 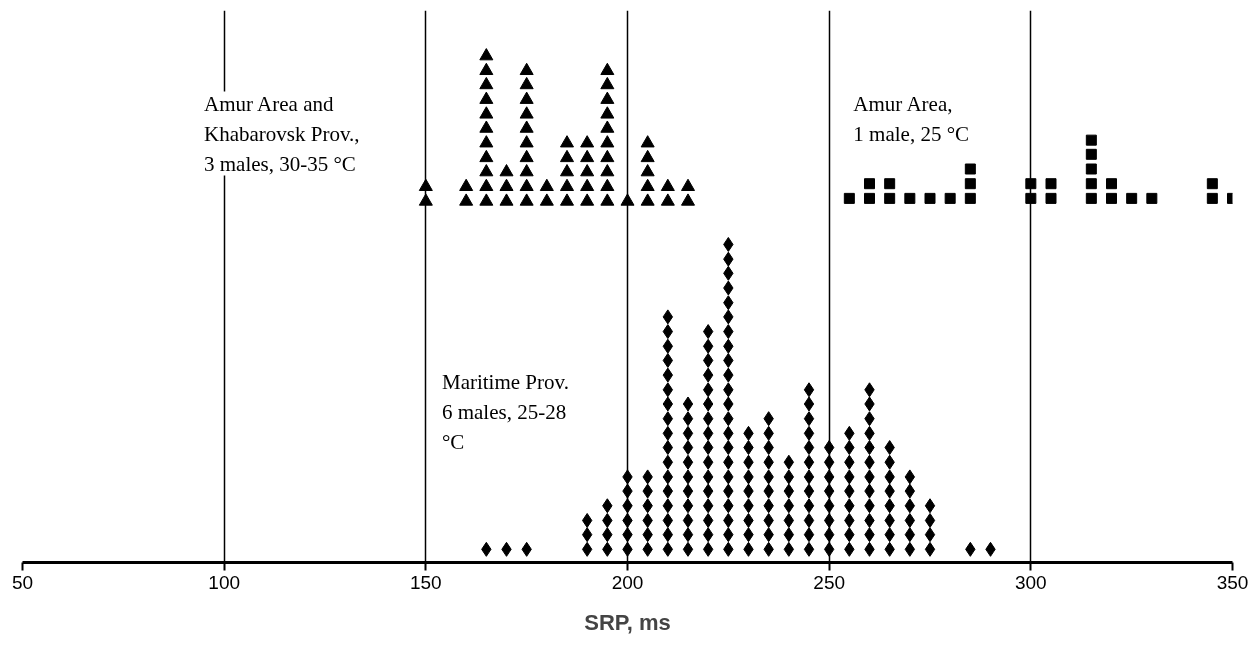 What do you see at coordinates (829, 582) in the screenshot?
I see `x-tick-label: 250` at bounding box center [829, 582].